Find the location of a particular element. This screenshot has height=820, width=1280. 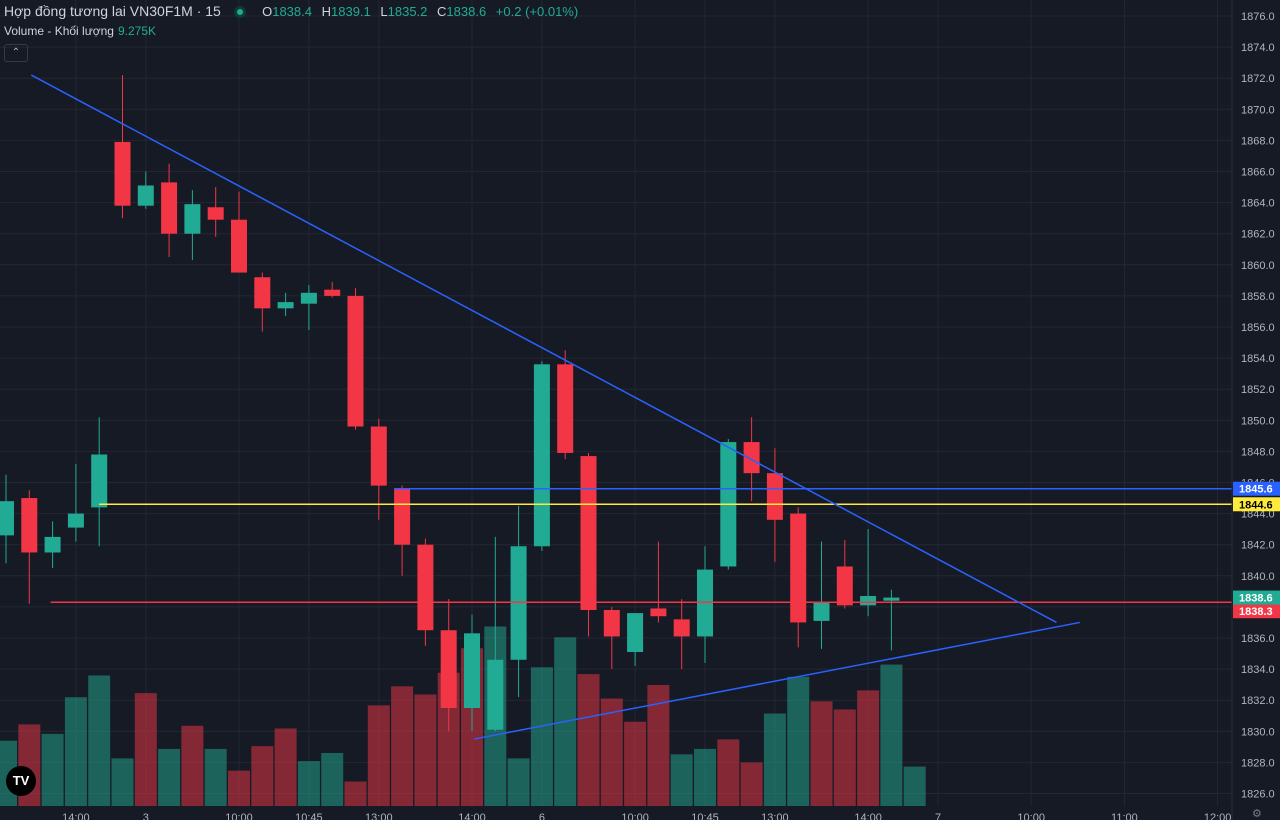

y-tick-label: 1868.0 is located at coordinates (1258, 141).